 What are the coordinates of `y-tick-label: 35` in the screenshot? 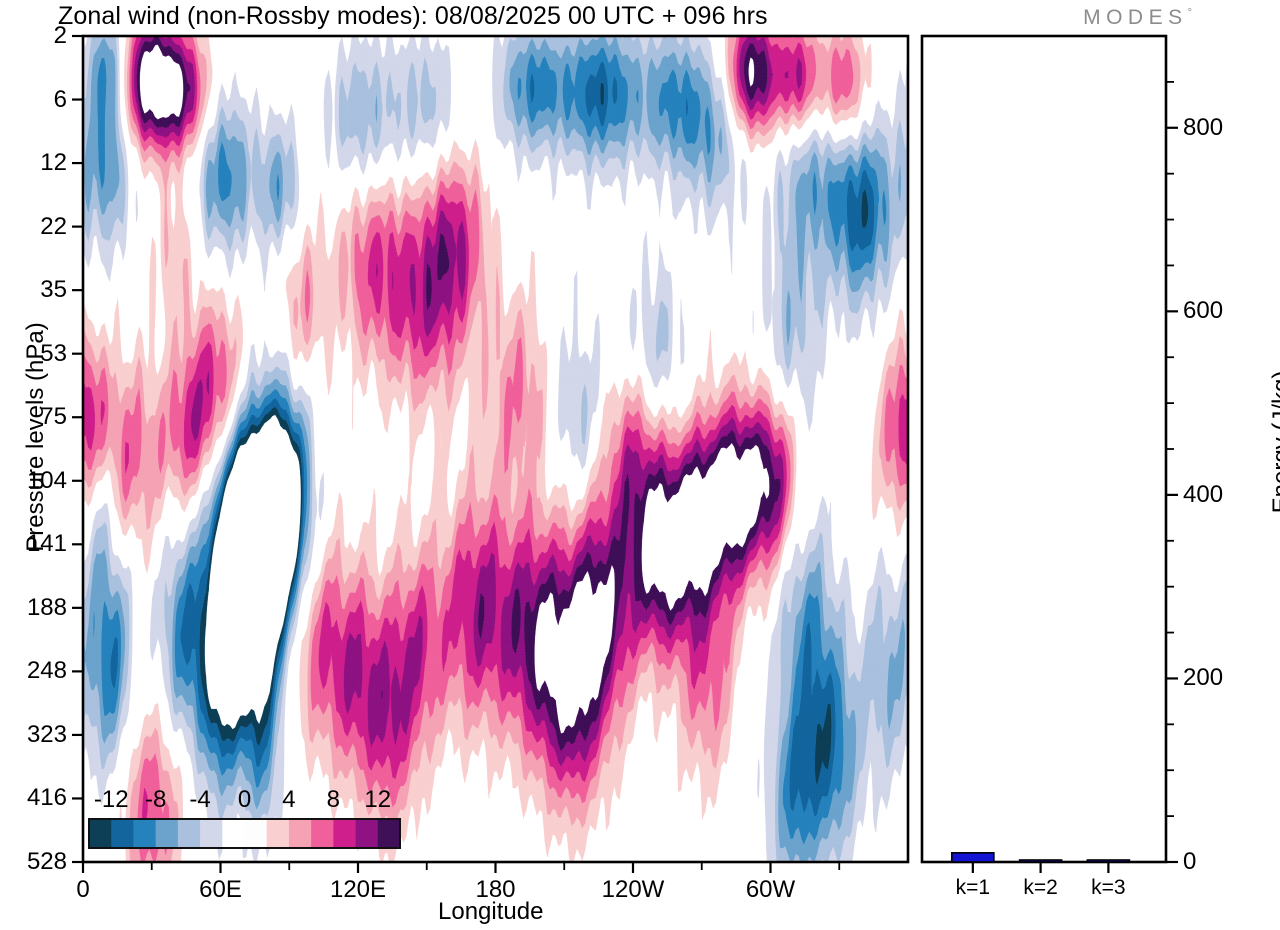 It's located at (33, 290).